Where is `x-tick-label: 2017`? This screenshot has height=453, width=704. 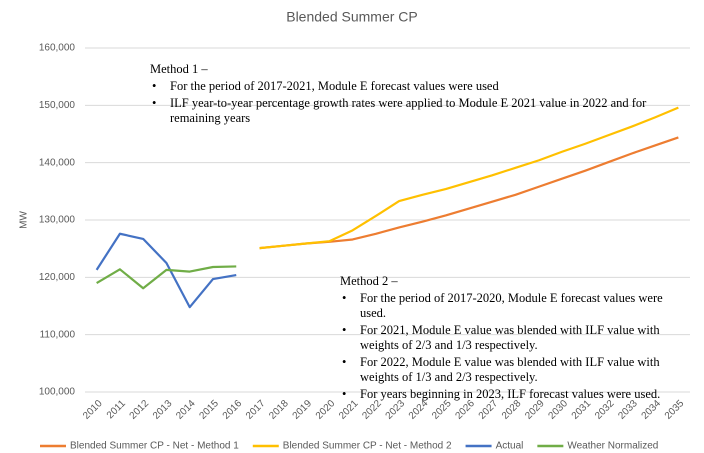 x-tick-label: 2017 is located at coordinates (256, 410).